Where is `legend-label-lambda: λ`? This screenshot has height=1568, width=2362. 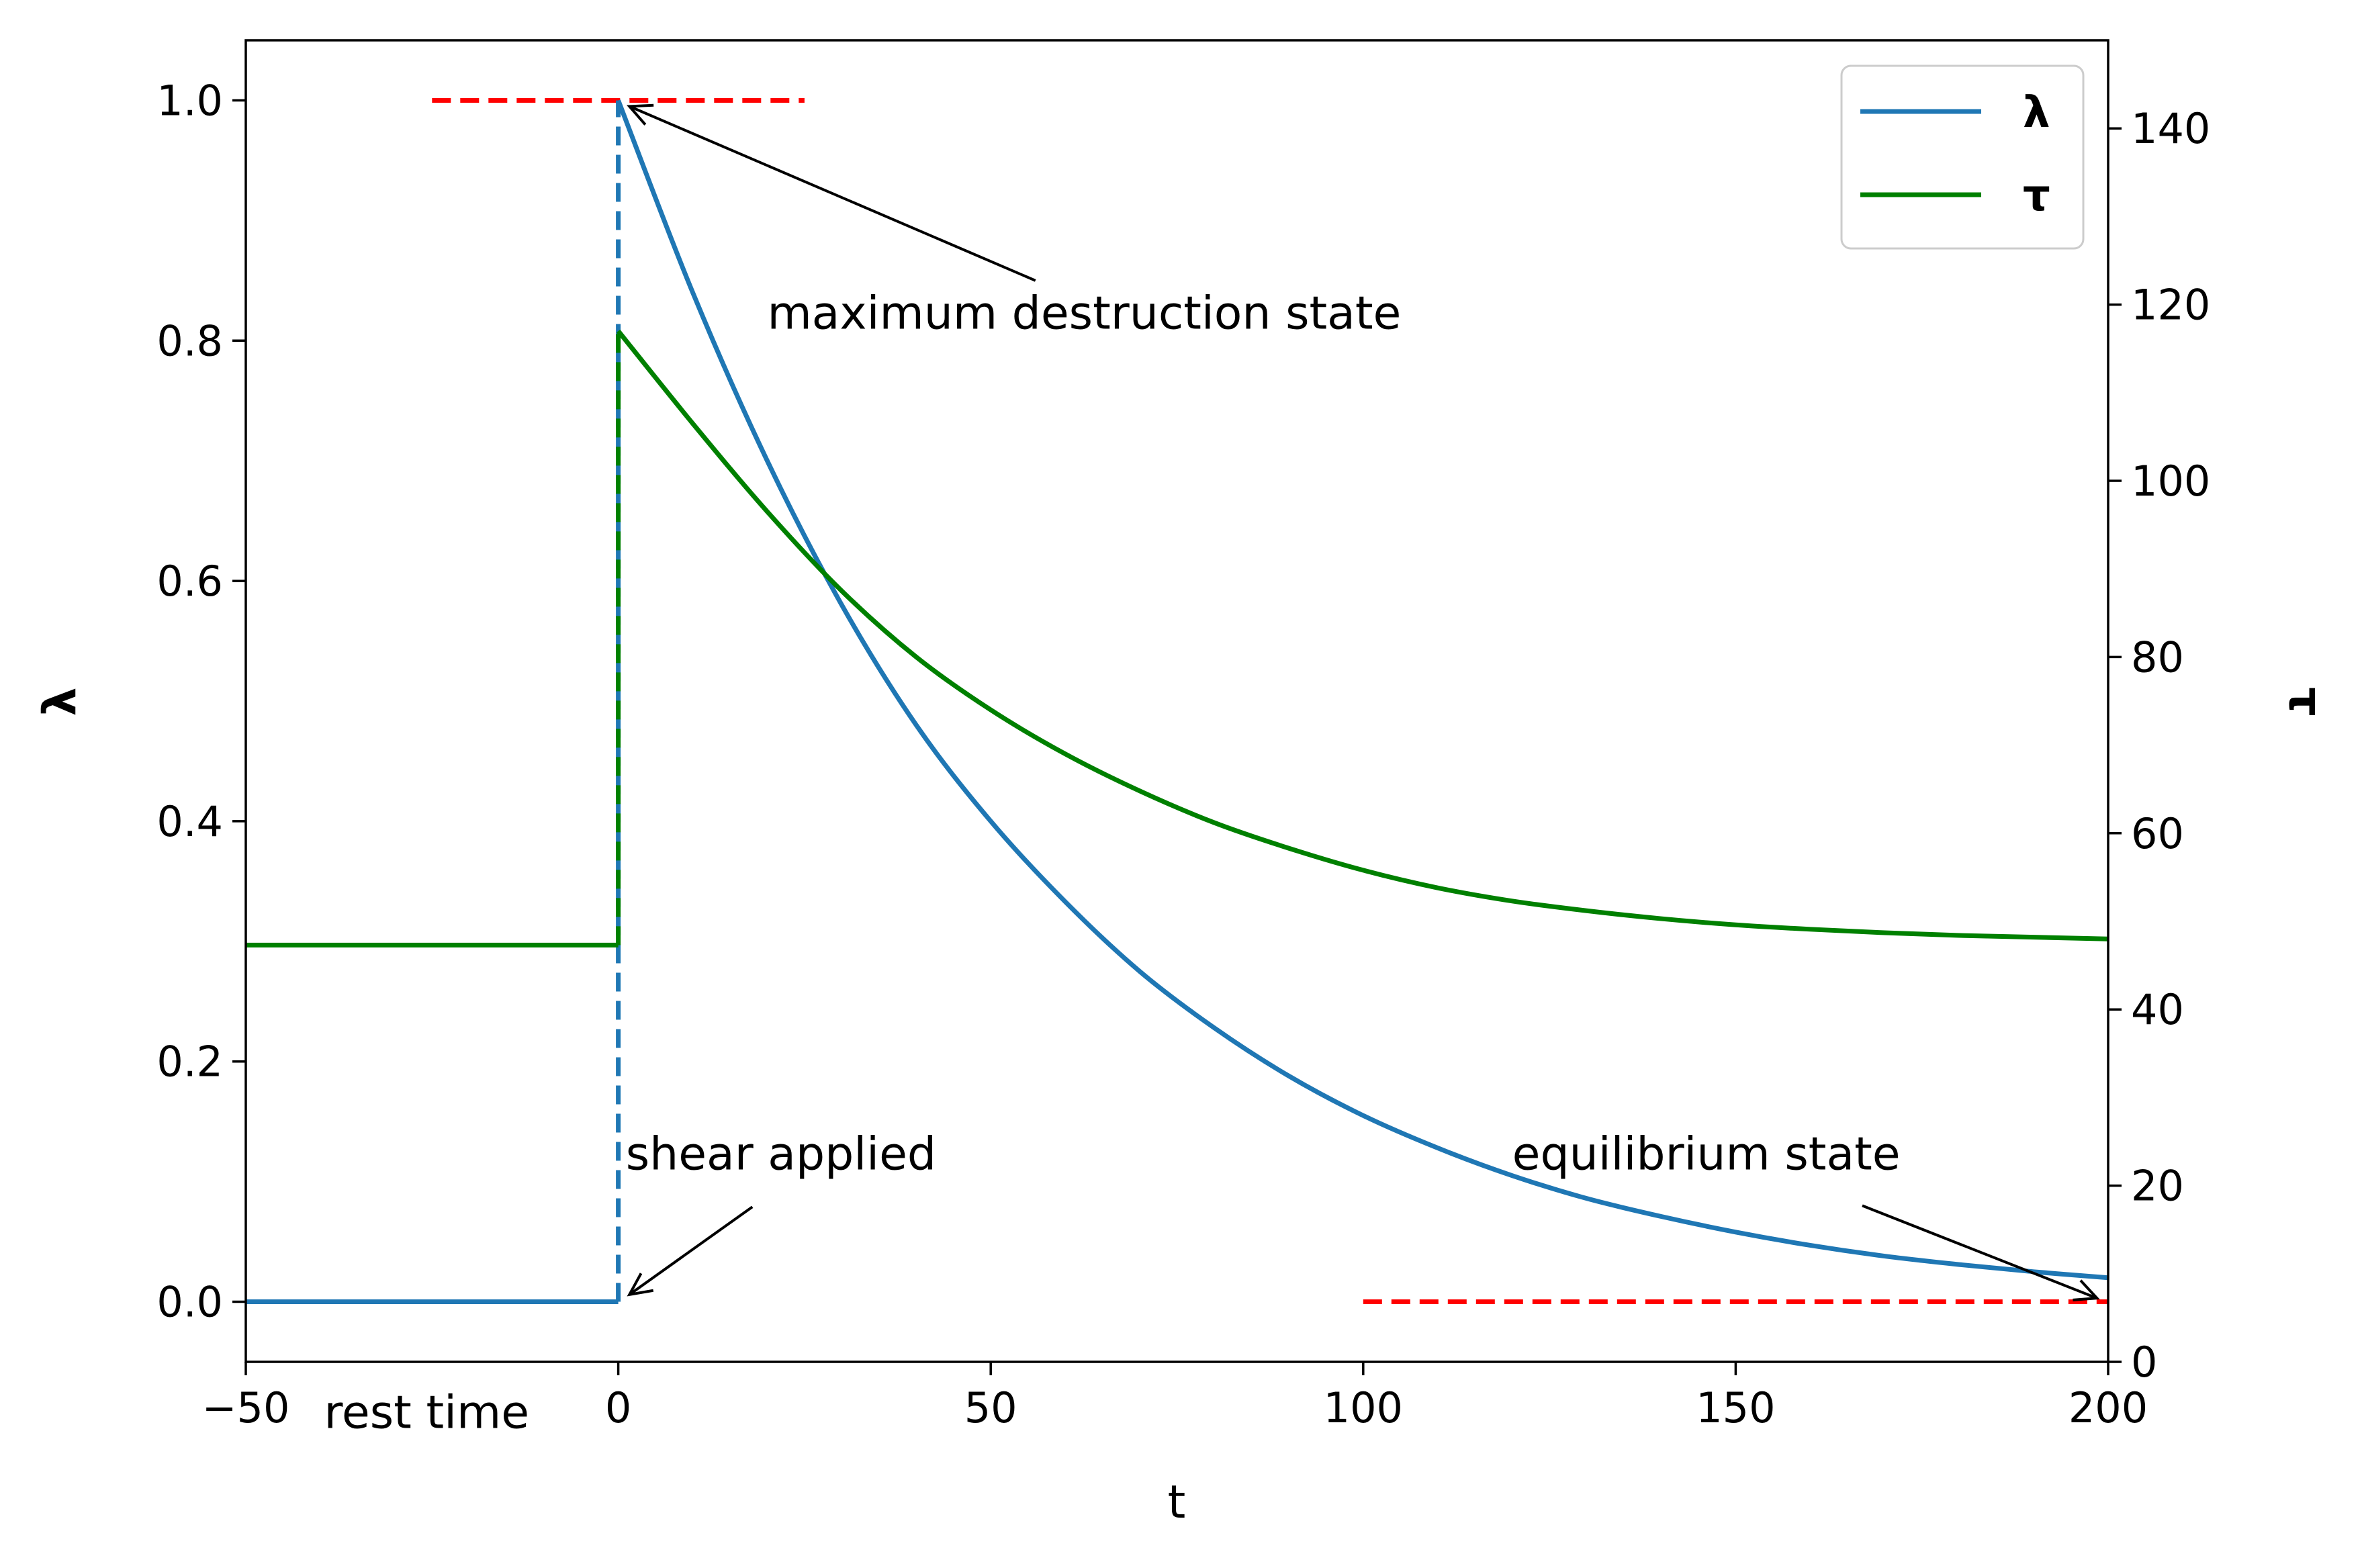 legend-label-lambda: λ is located at coordinates (2036, 113).